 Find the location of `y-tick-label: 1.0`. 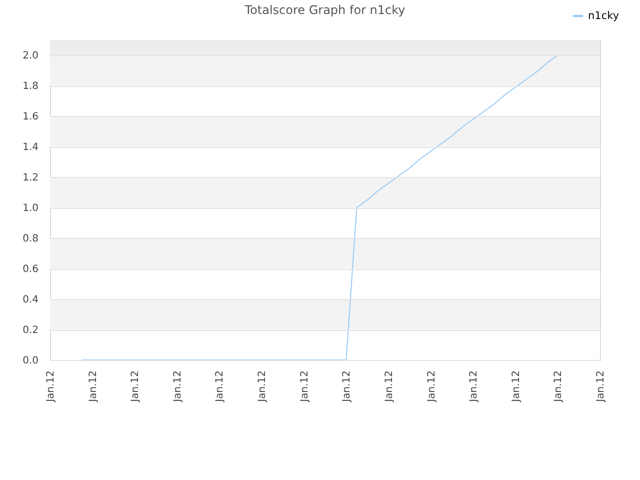

y-tick-label: 1.0 is located at coordinates (30, 208).